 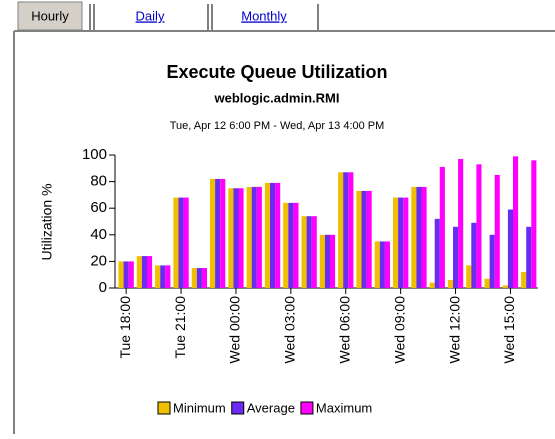 I want to click on legend-label: Maximum, so click(x=344, y=407).